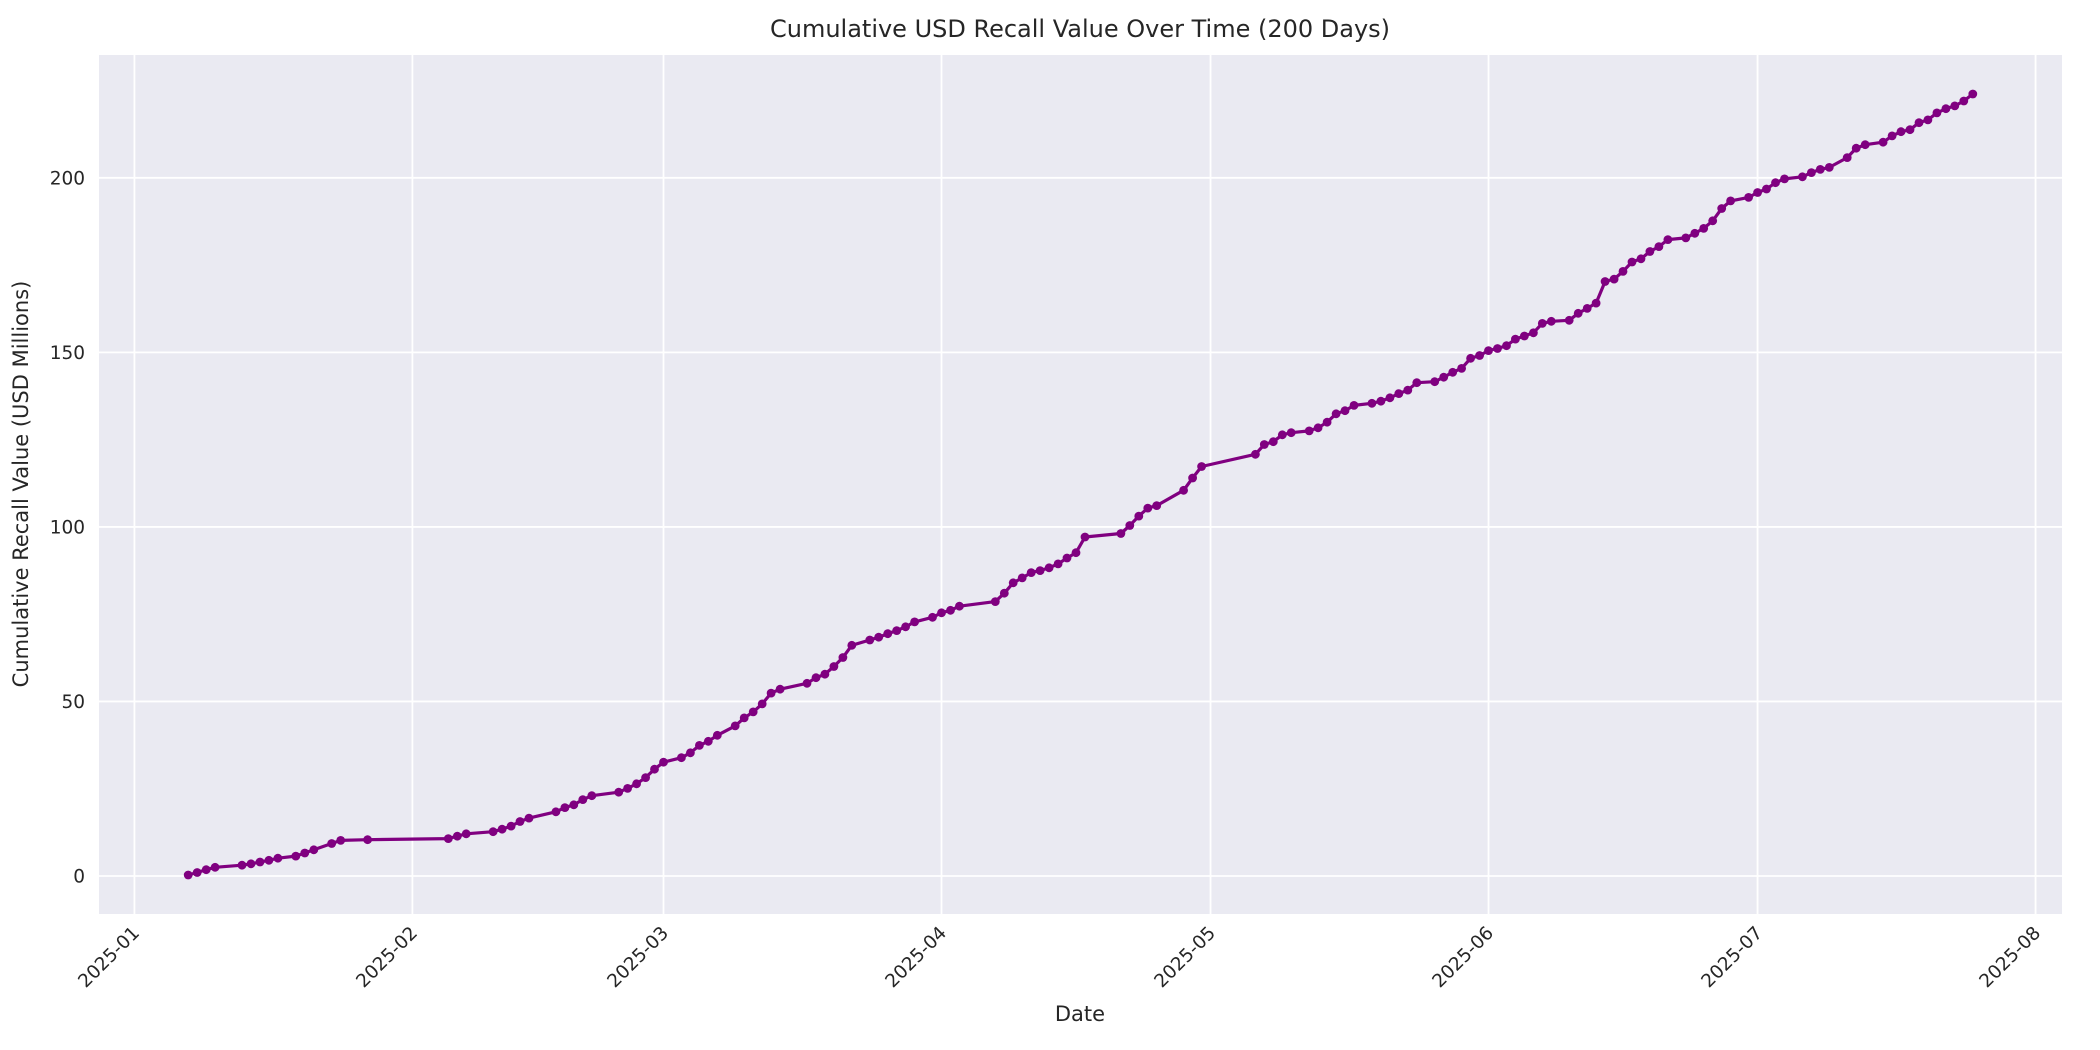  What do you see at coordinates (67, 178) in the screenshot?
I see `y-tick-label: 200` at bounding box center [67, 178].